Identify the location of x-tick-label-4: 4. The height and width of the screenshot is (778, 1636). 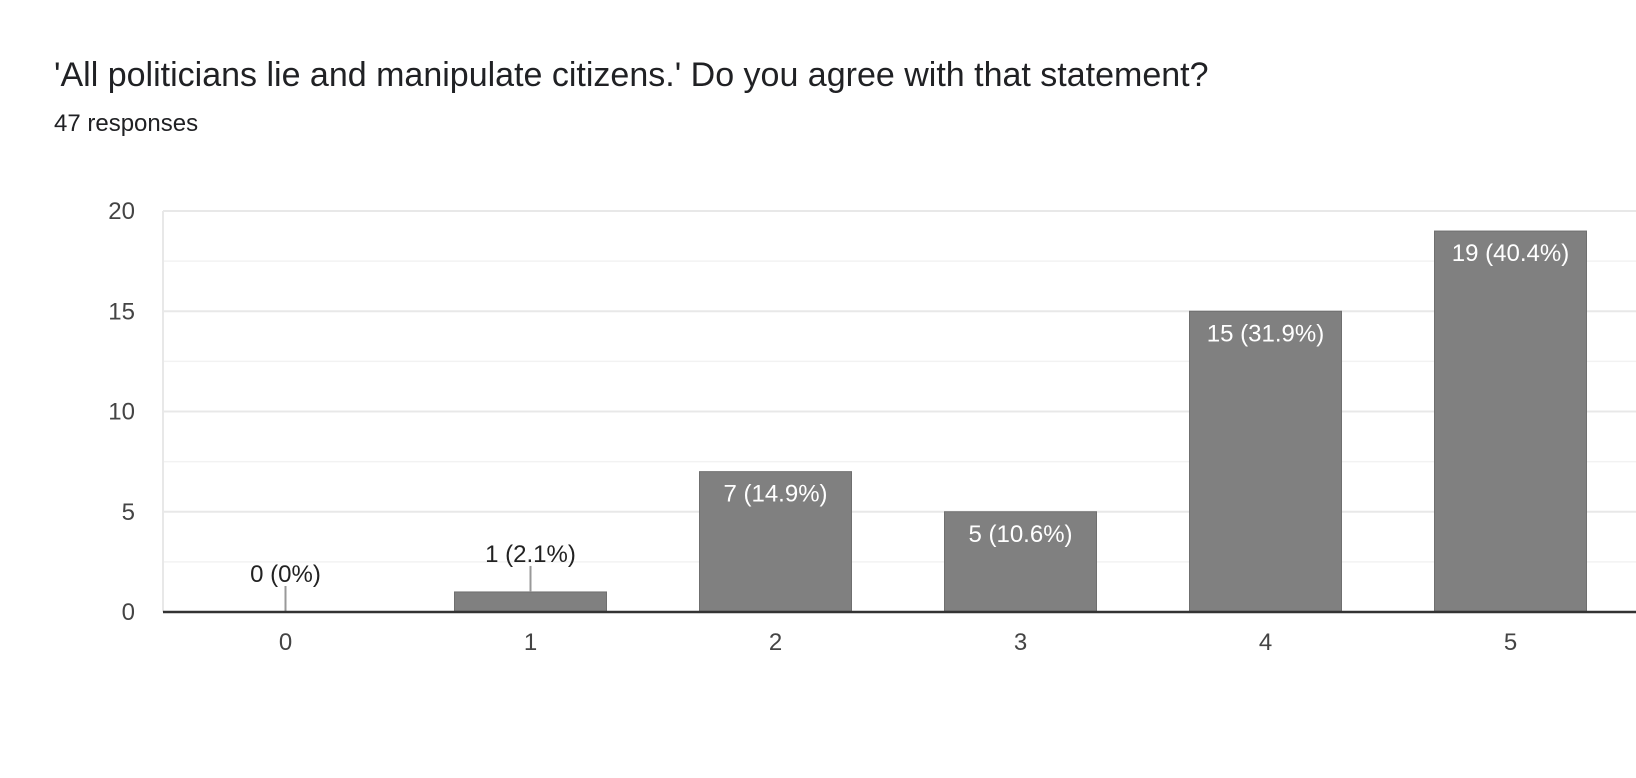
(1265, 642).